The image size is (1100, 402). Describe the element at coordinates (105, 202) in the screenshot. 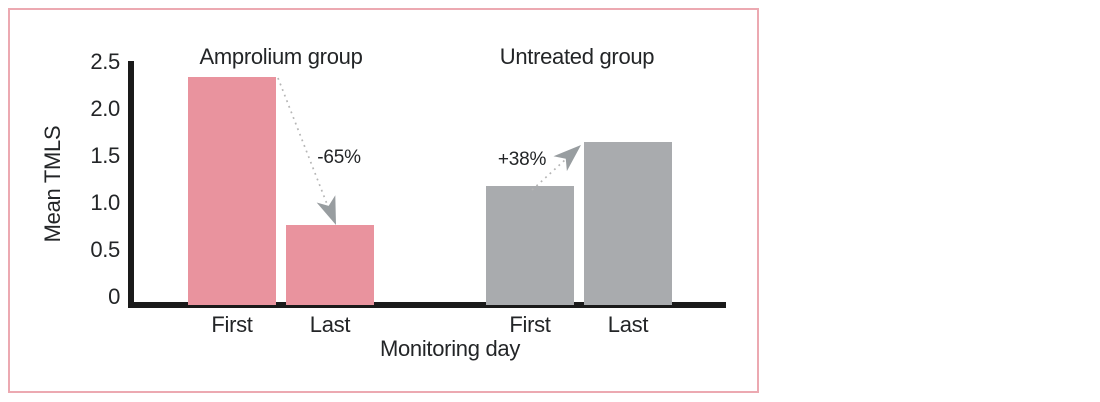

I see `y-tick-label: 1.0` at that location.